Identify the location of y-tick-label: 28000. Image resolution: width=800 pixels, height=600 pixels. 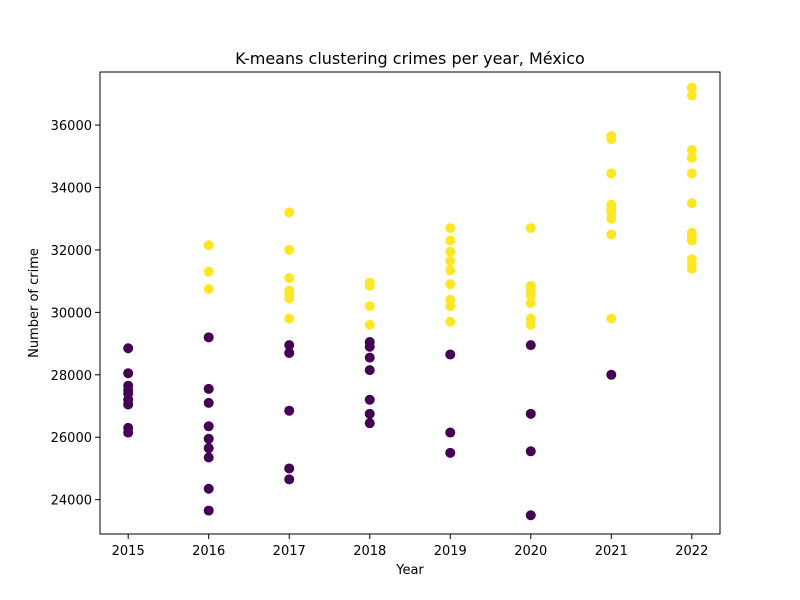
(71, 376).